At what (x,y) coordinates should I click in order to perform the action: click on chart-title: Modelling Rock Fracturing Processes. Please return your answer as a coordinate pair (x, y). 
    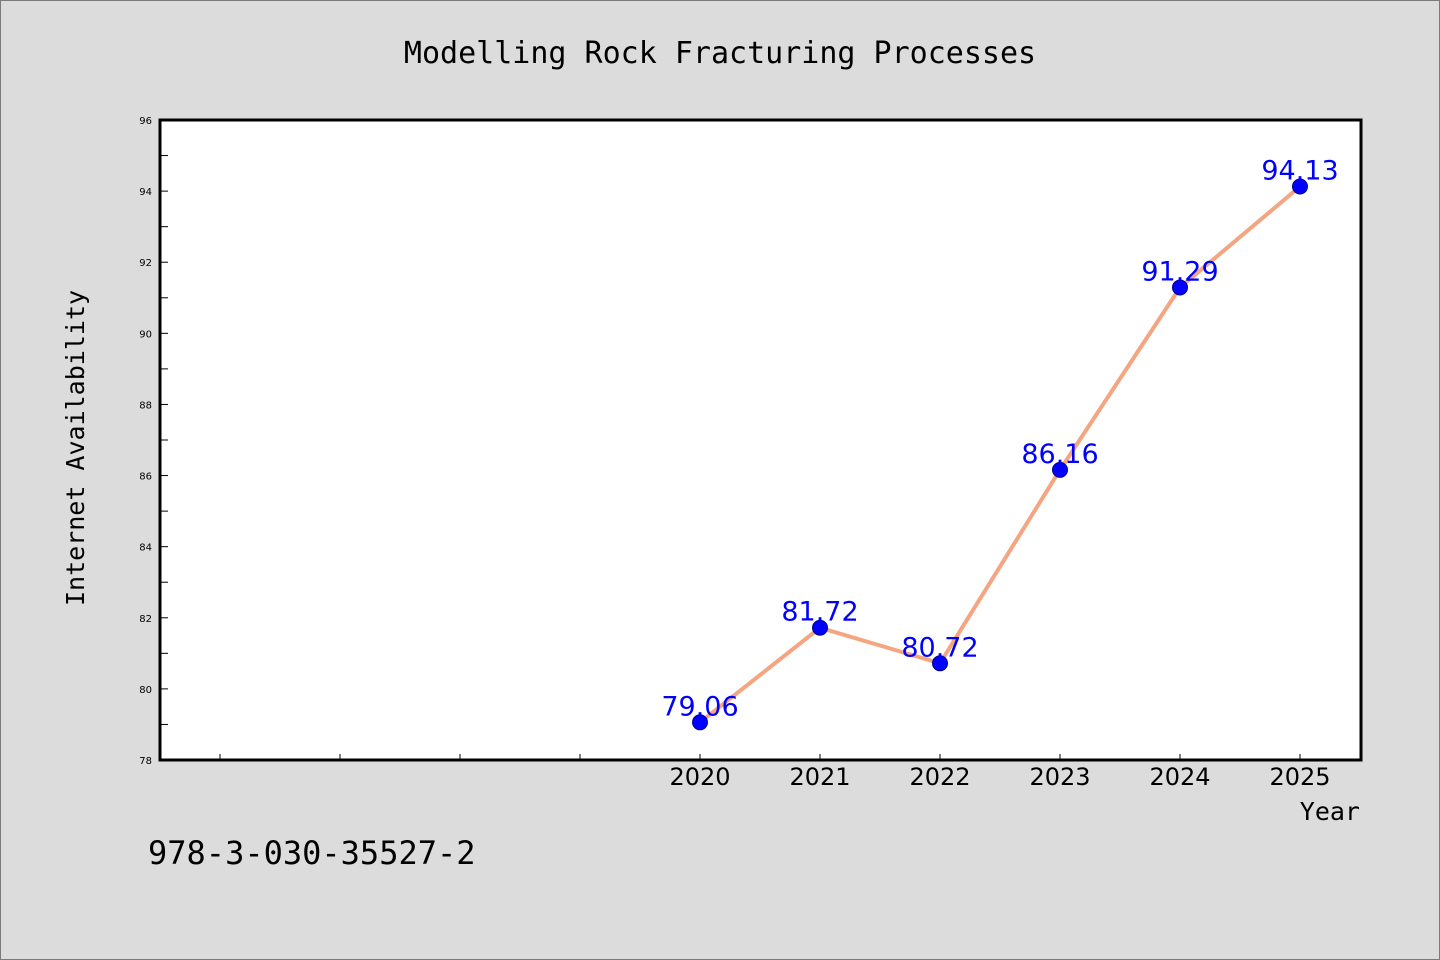
    Looking at the image, I should click on (720, 53).